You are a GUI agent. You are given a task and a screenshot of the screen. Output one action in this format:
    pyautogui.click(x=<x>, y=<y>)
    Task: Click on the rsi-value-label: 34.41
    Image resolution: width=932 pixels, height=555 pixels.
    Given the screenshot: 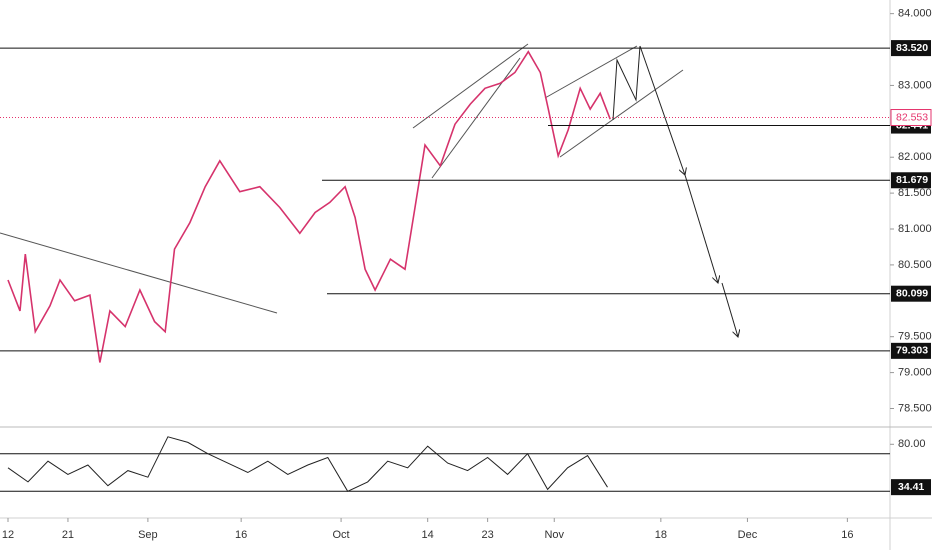 What is the action you would take?
    pyautogui.click(x=911, y=487)
    